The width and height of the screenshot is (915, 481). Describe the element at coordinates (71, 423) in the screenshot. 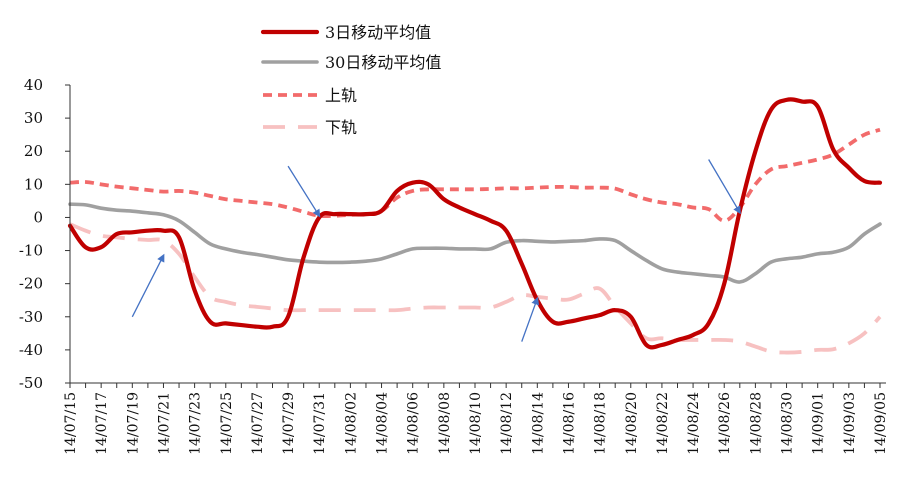

I see `x-tick-label: 14/07/15` at that location.